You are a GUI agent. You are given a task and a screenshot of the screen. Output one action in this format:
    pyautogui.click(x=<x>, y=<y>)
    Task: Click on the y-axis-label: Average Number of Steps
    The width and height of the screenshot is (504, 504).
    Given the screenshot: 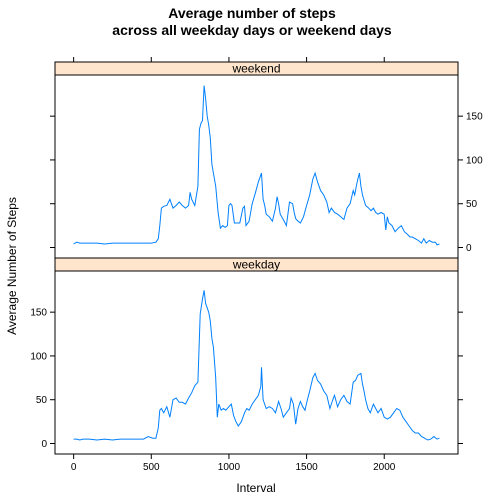 What is the action you would take?
    pyautogui.click(x=12, y=266)
    